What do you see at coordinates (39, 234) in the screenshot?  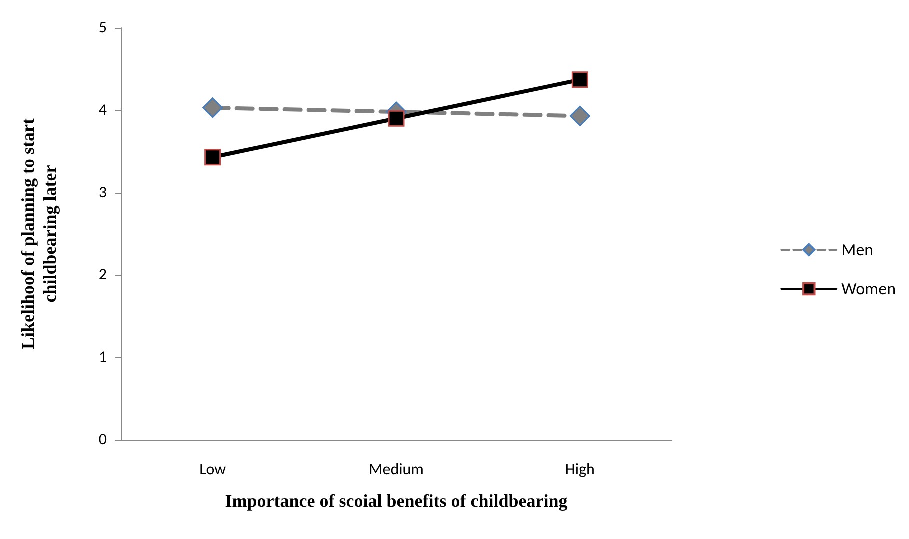 I see `y-axis-title: Likelihoof of planning to start childbearing later` at bounding box center [39, 234].